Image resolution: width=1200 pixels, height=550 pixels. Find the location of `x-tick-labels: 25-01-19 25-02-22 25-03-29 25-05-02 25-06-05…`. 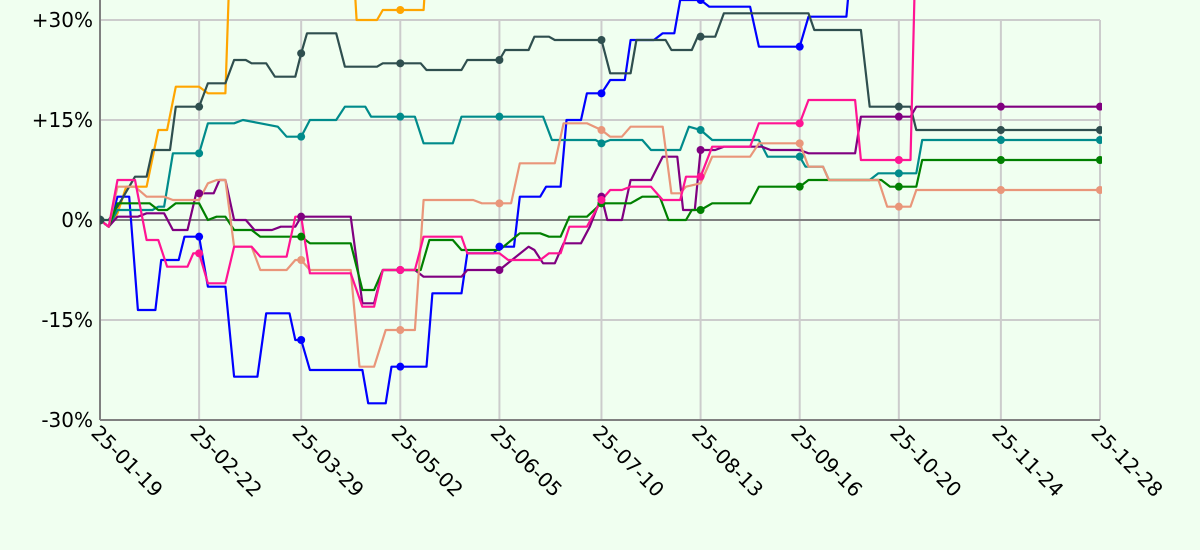

x-tick-labels: 25-01-19 25-02-22 25-03-29 25-05-02 25-06-05… is located at coordinates (626, 461).